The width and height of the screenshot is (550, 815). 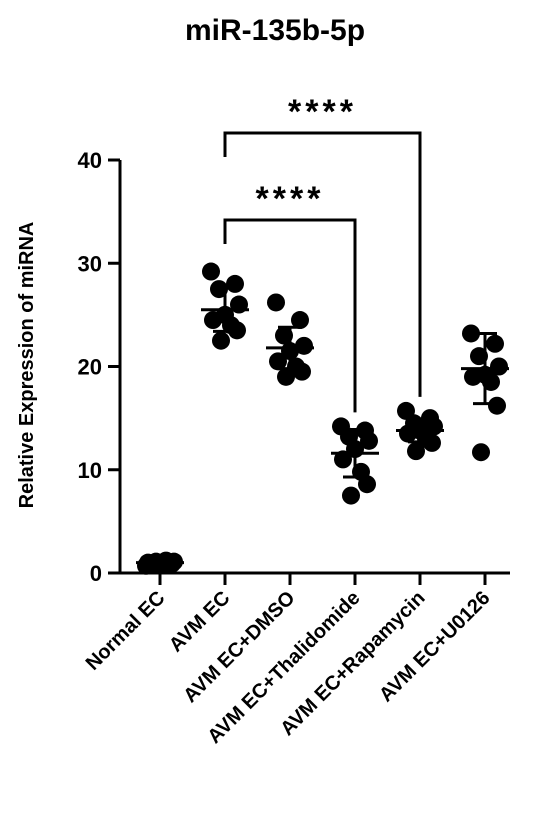 I want to click on y-tick-label: 20, so click(x=90, y=367).